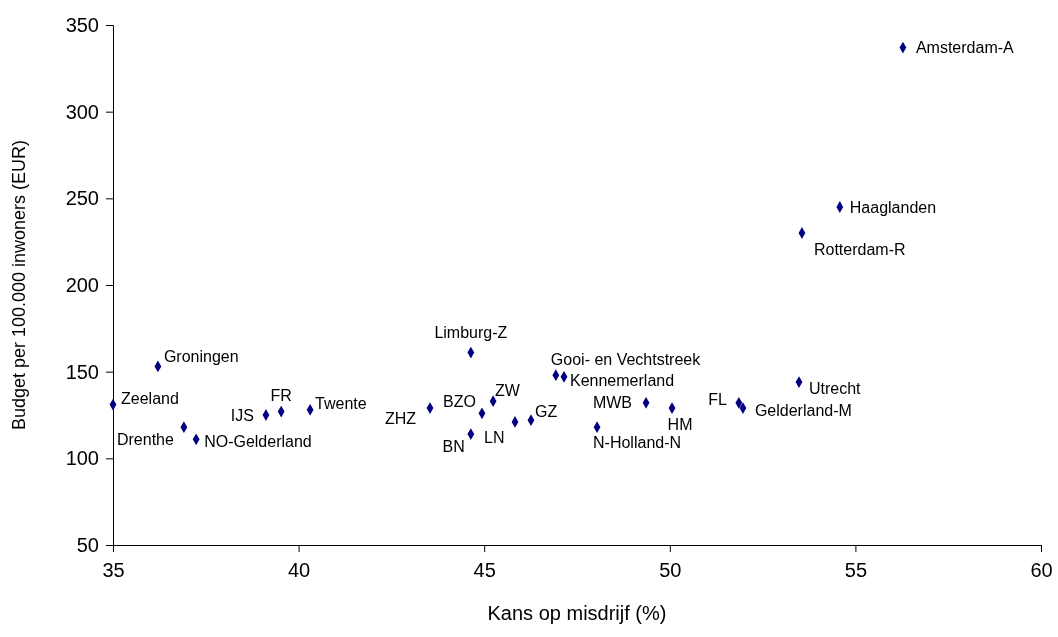 This screenshot has height=637, width=1058. I want to click on annotation: BN, so click(453, 446).